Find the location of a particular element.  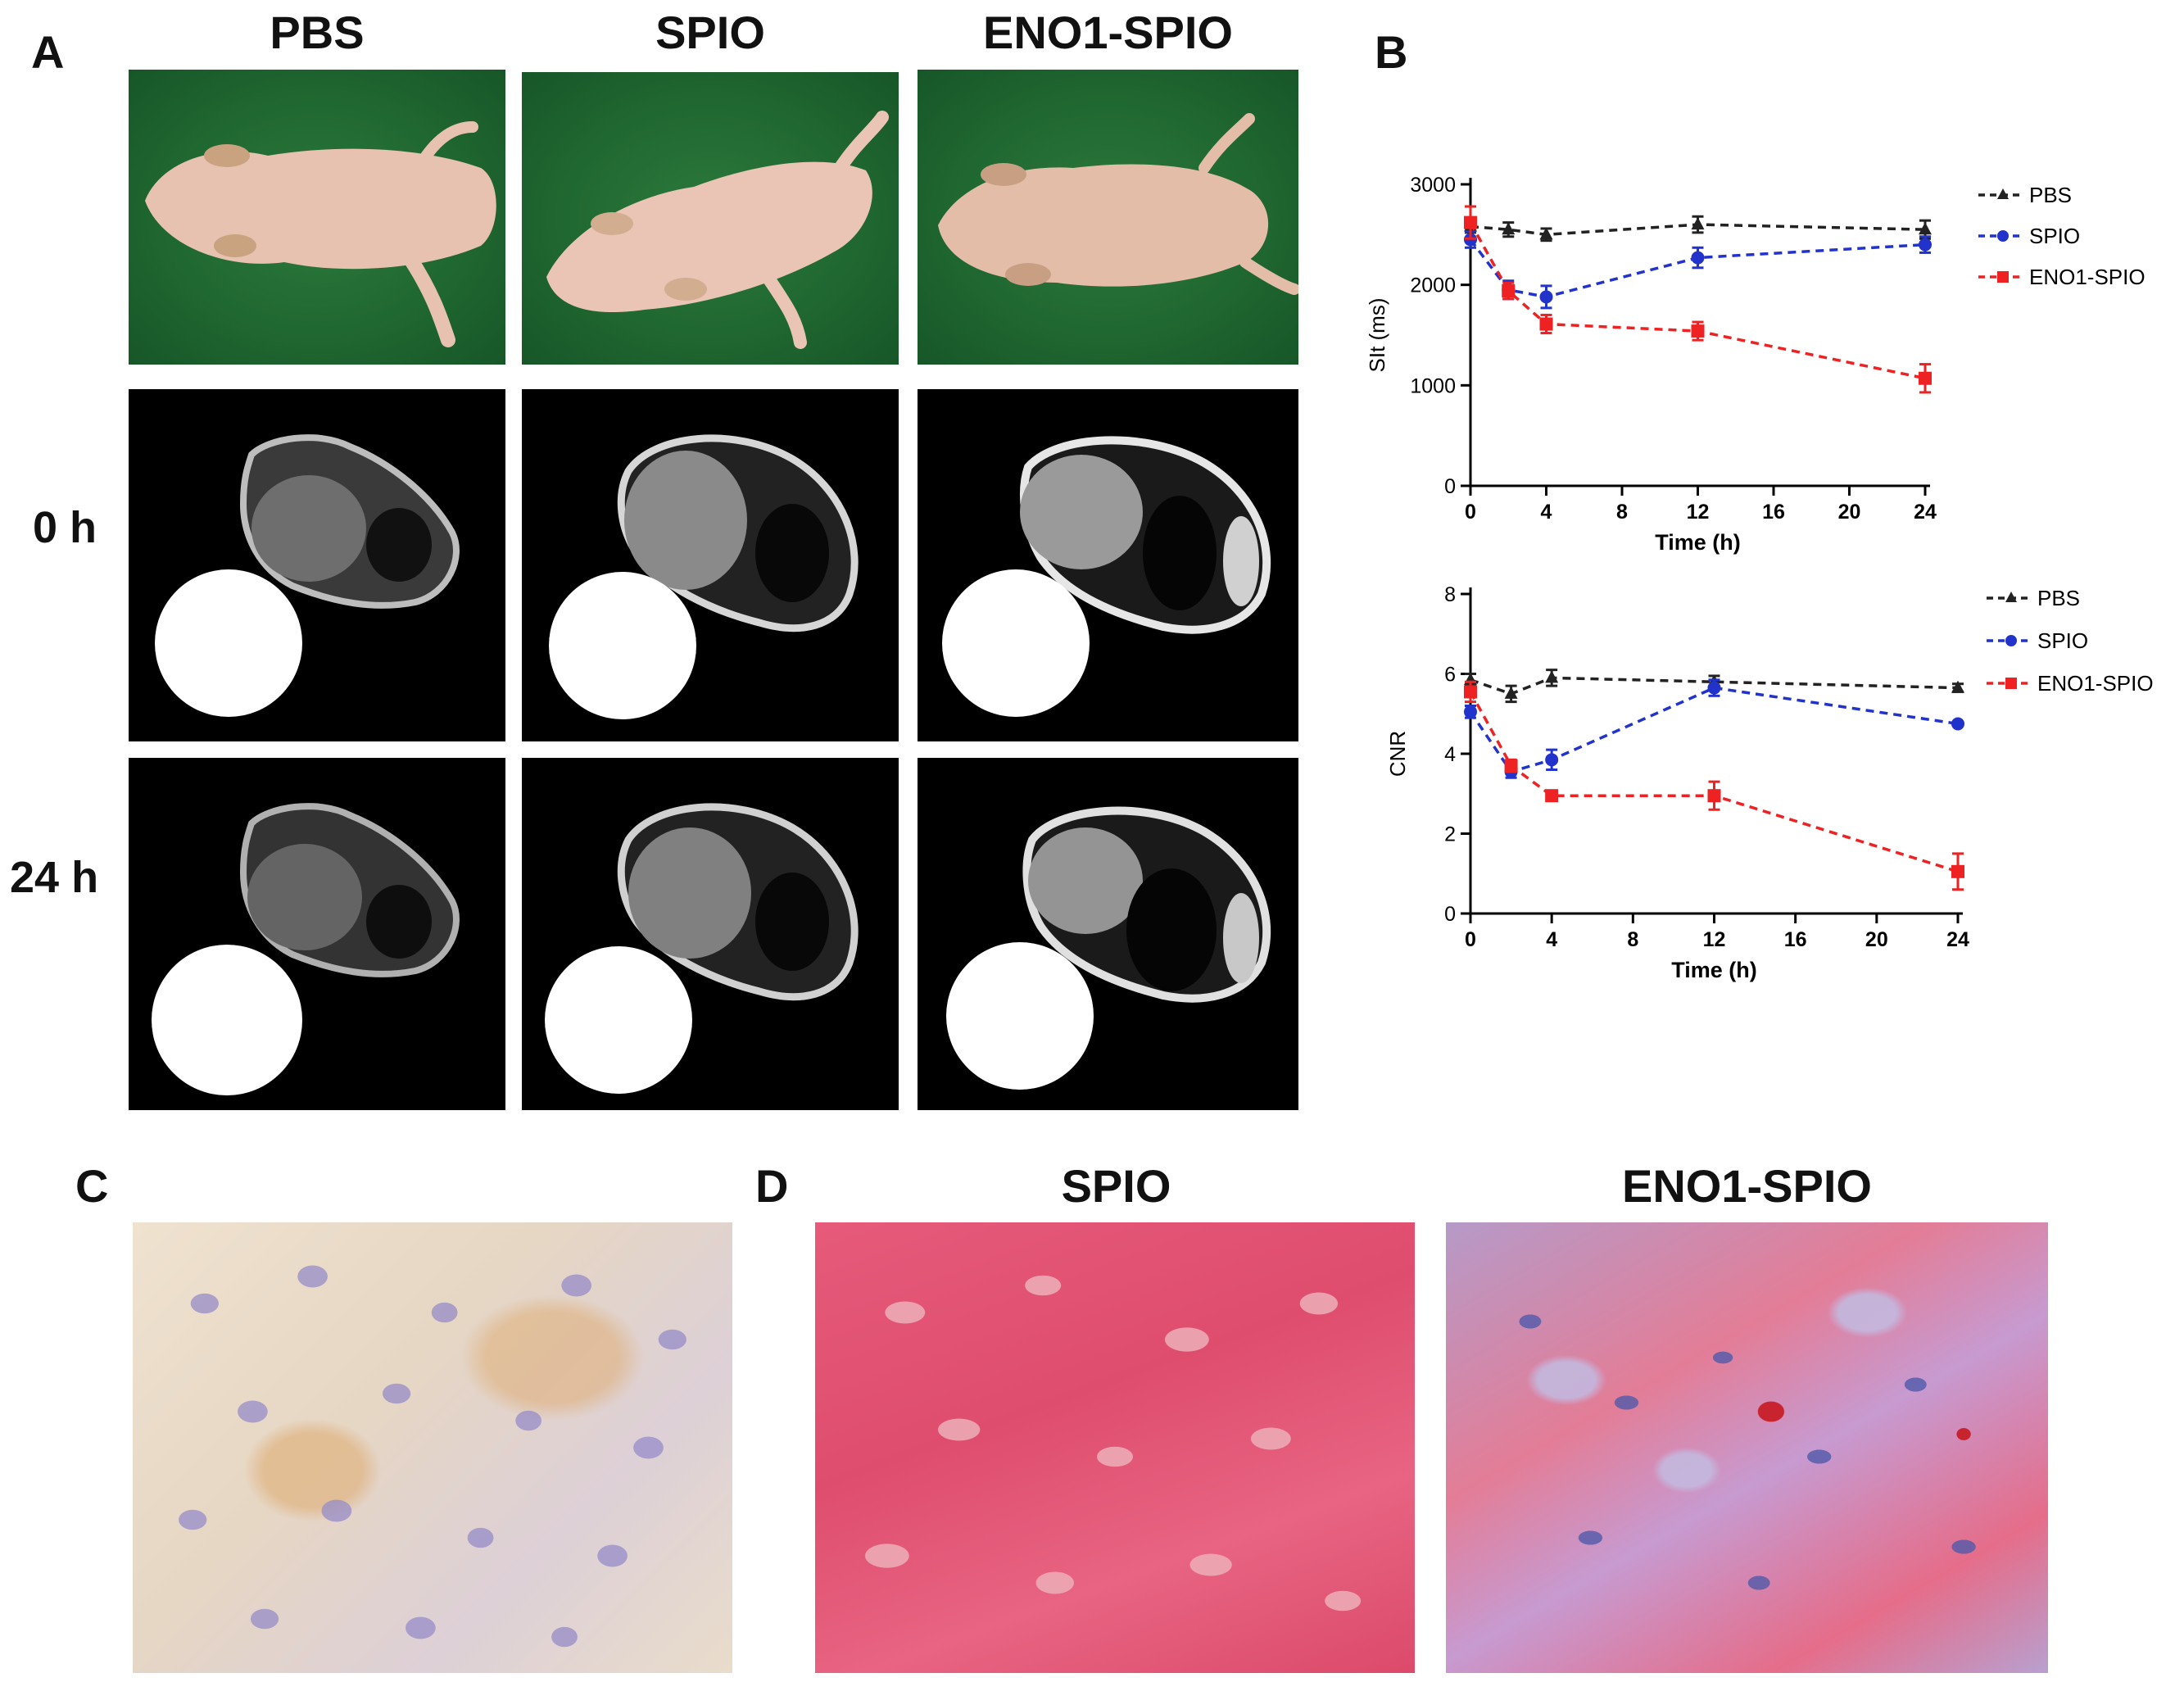

chart0-x-tick-label: 4 is located at coordinates (1546, 512).